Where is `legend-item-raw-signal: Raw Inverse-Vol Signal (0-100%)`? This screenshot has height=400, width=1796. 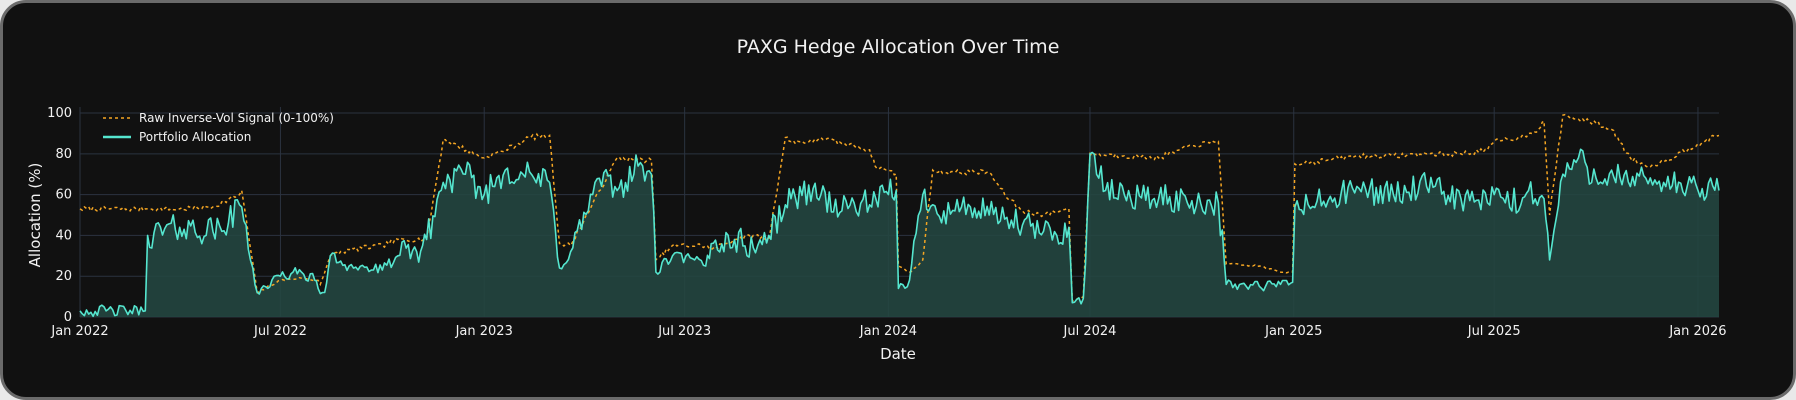
legend-item-raw-signal: Raw Inverse-Vol Signal (0-100%) is located at coordinates (218, 118).